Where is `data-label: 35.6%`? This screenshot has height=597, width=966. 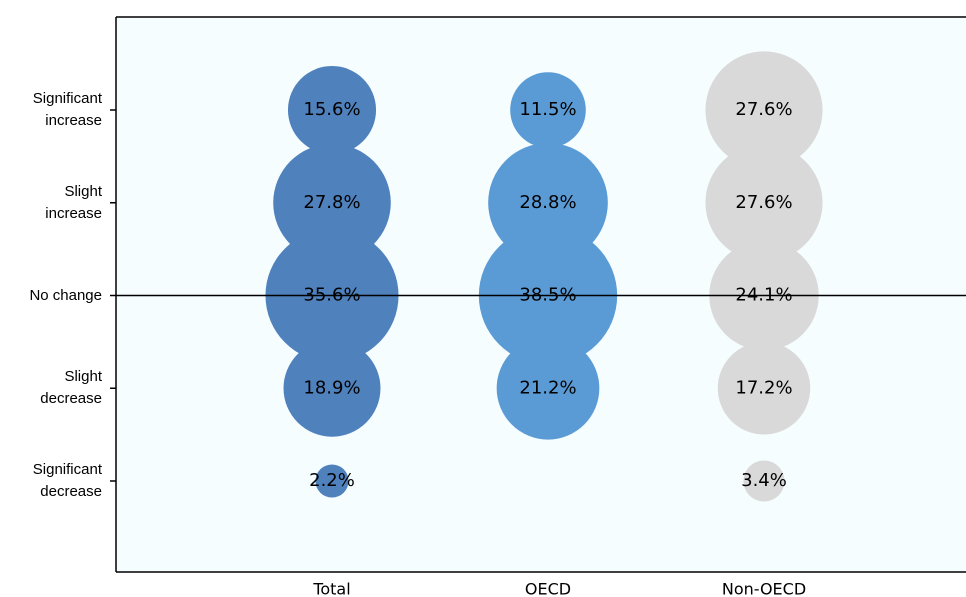 data-label: 35.6% is located at coordinates (331, 295).